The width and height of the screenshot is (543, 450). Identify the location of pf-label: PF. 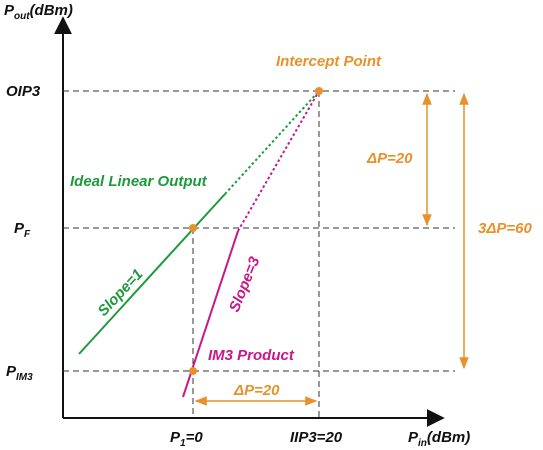
(22, 230).